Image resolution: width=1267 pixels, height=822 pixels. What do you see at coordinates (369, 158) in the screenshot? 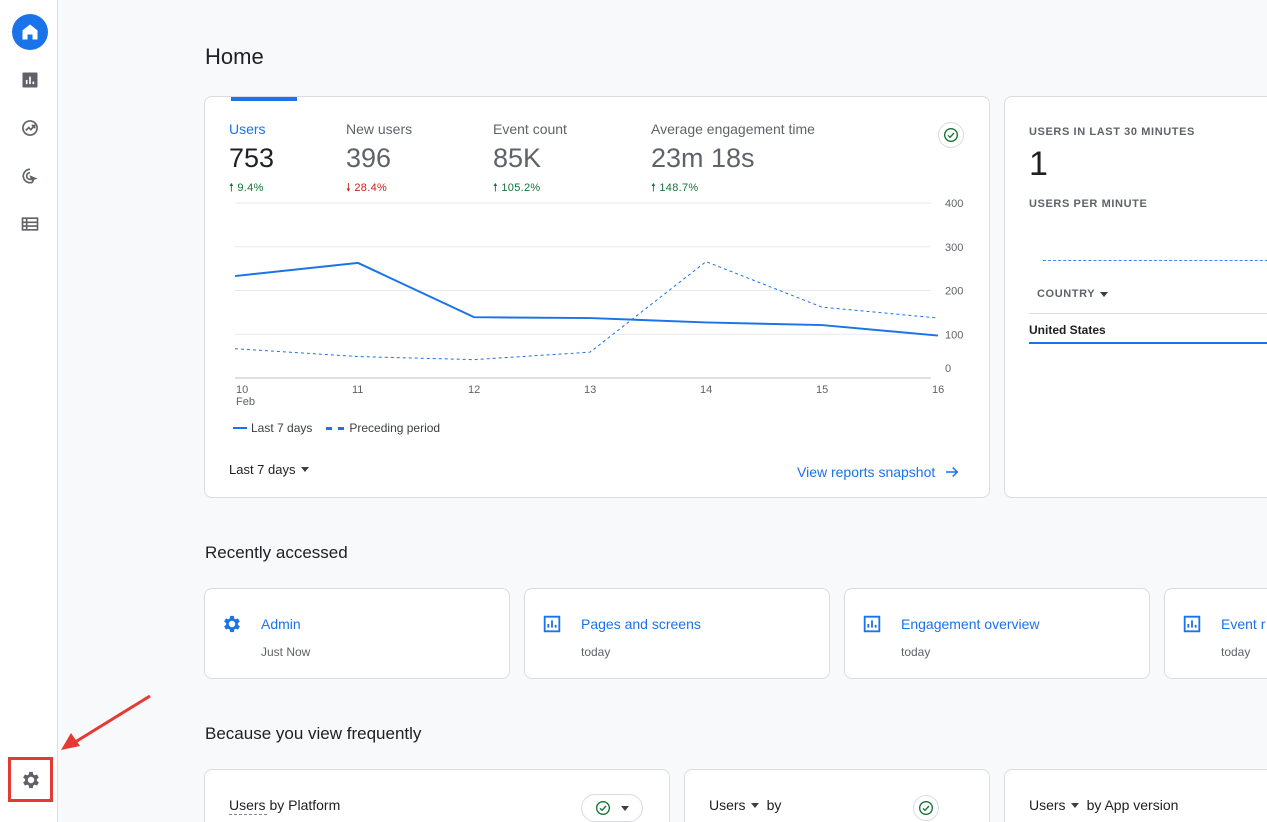
I see `metric-value: 396` at bounding box center [369, 158].